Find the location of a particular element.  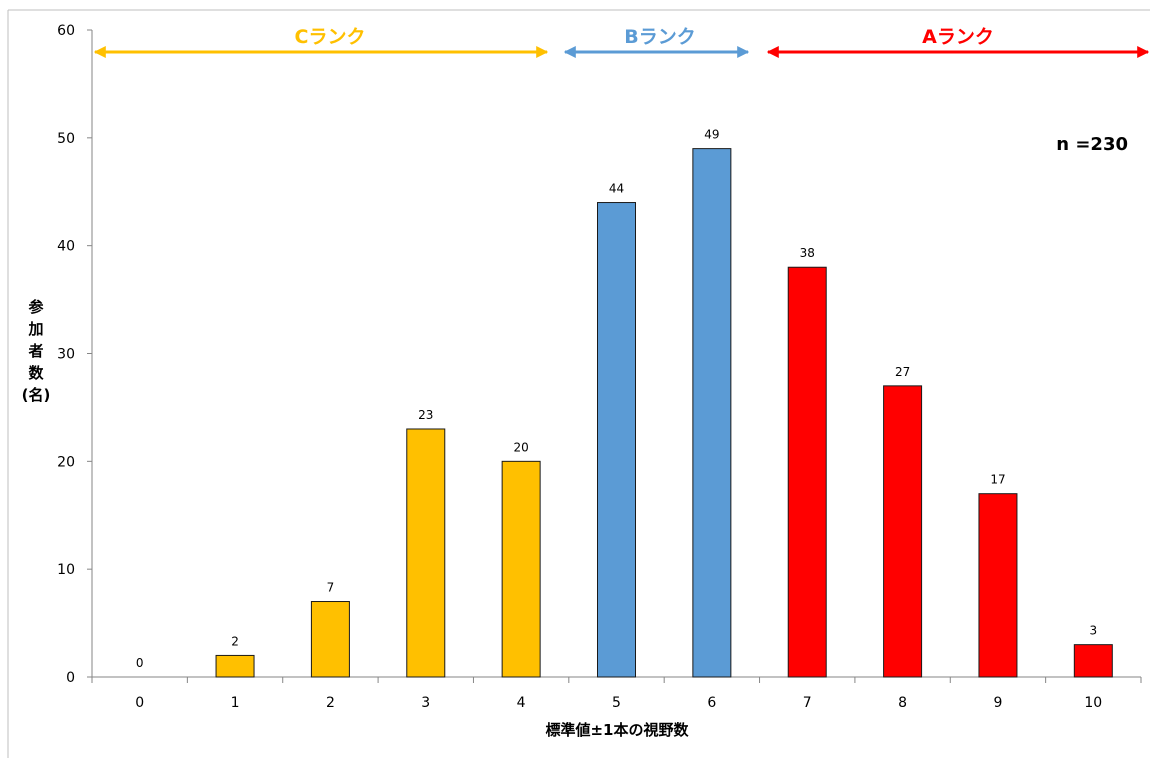

x-tick-label: 2 is located at coordinates (330, 703).